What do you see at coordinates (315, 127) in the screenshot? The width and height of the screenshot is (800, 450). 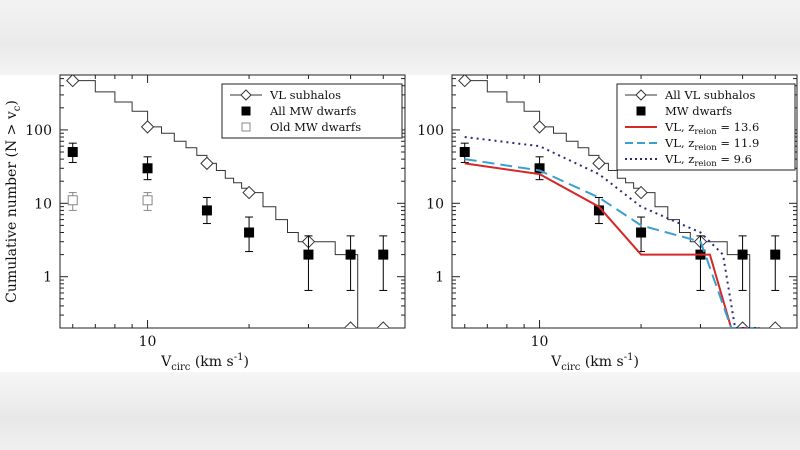 I see `legend-label-old-mw-dwarfs: Old MW dwarfs` at bounding box center [315, 127].